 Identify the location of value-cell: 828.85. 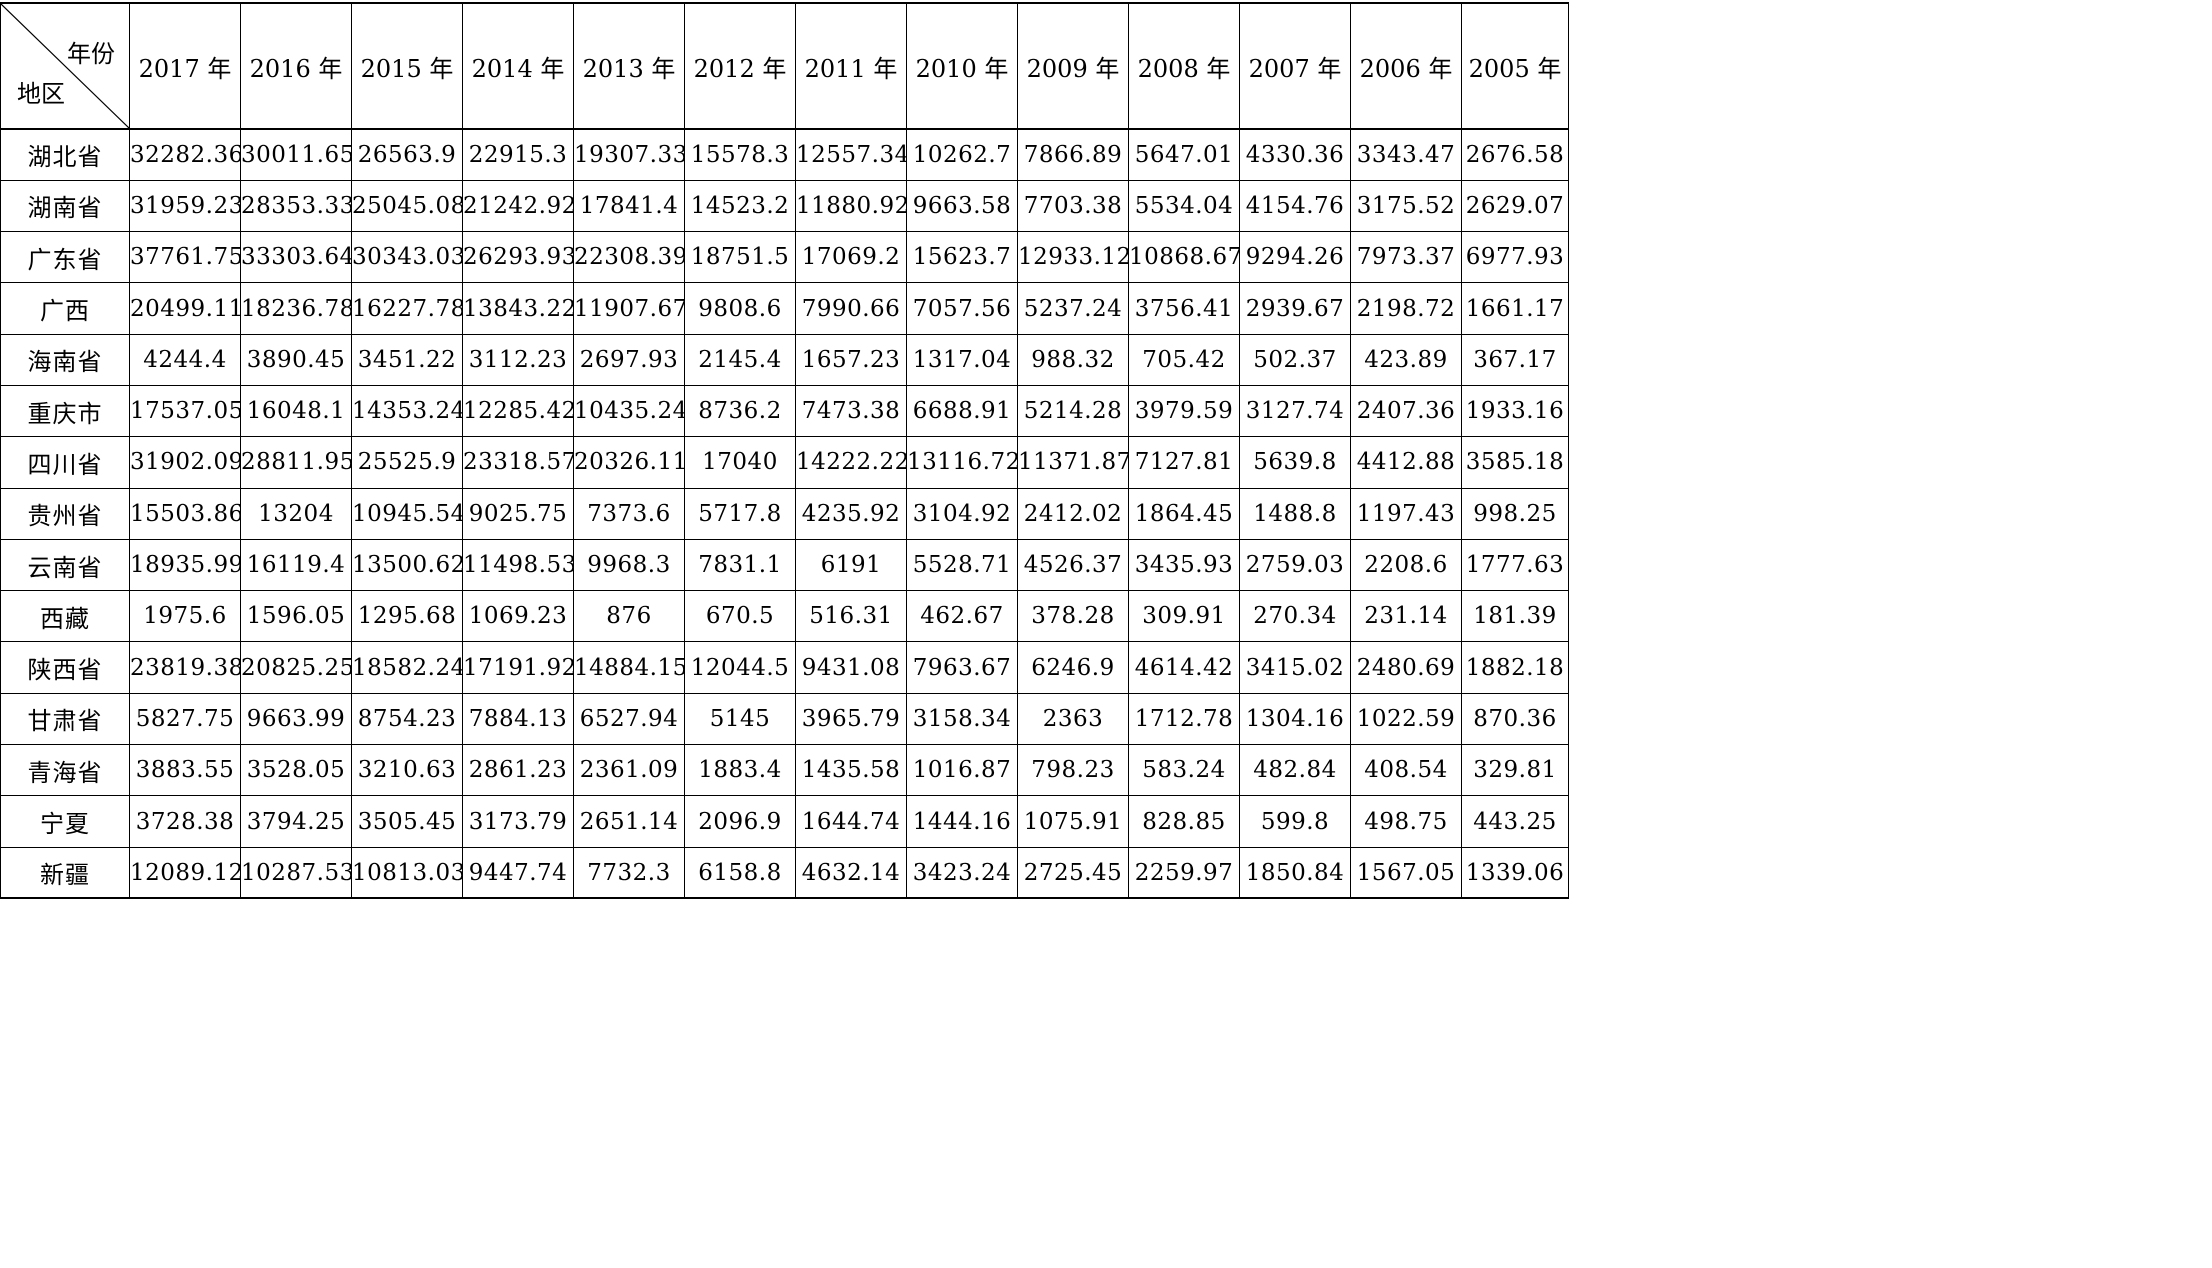
(1184, 821).